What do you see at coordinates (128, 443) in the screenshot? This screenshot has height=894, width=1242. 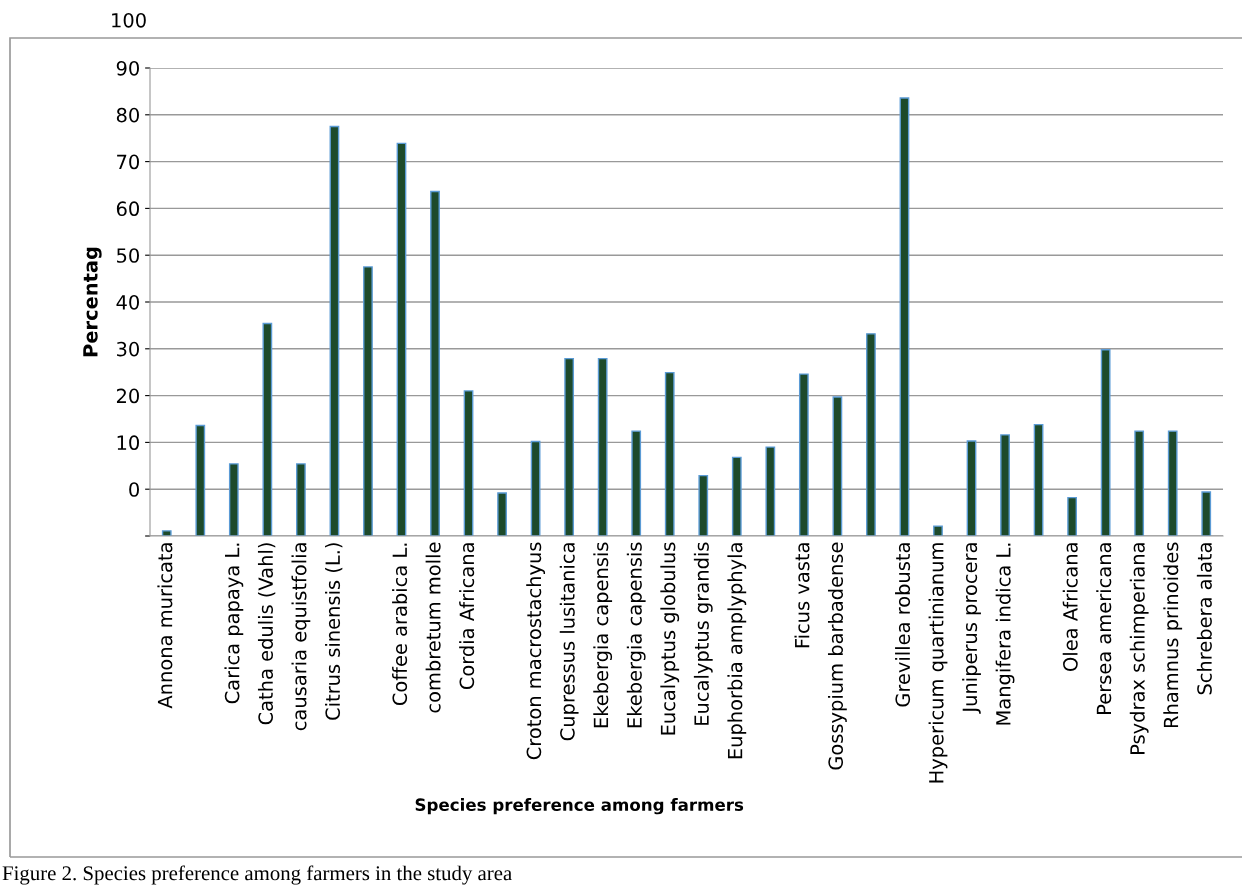 I see `y-tick-label: 10` at bounding box center [128, 443].